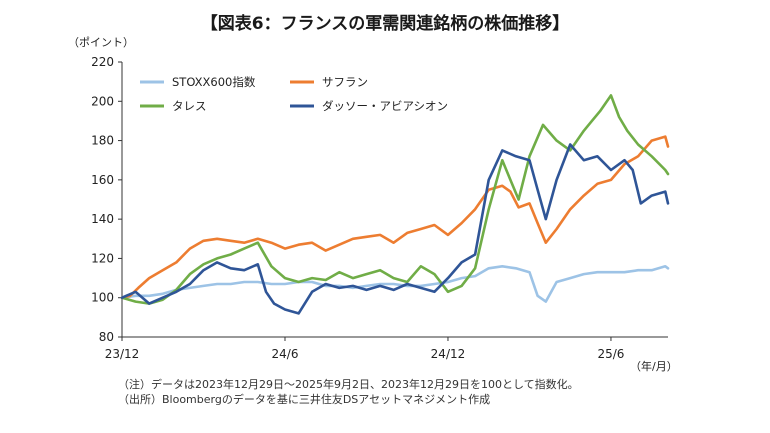  I want to click on y-tick-label: 140, so click(102, 219).